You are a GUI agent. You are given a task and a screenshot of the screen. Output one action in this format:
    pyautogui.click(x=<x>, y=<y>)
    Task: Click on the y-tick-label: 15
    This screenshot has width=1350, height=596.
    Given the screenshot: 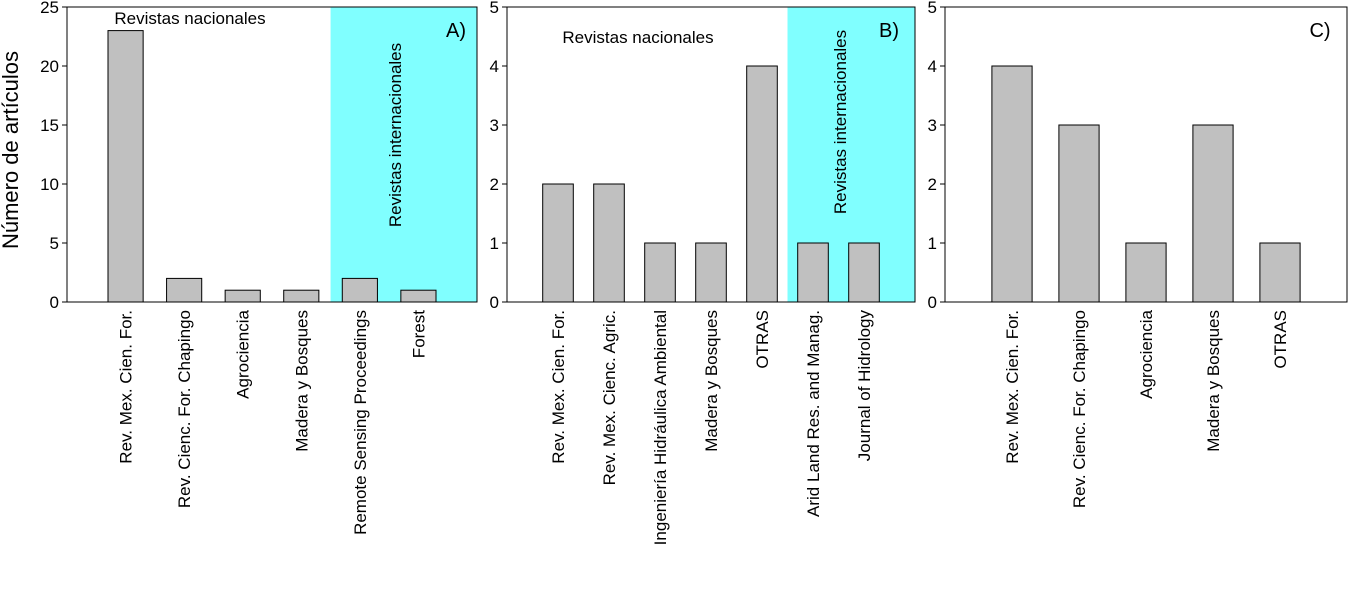 What is the action you would take?
    pyautogui.click(x=49, y=125)
    